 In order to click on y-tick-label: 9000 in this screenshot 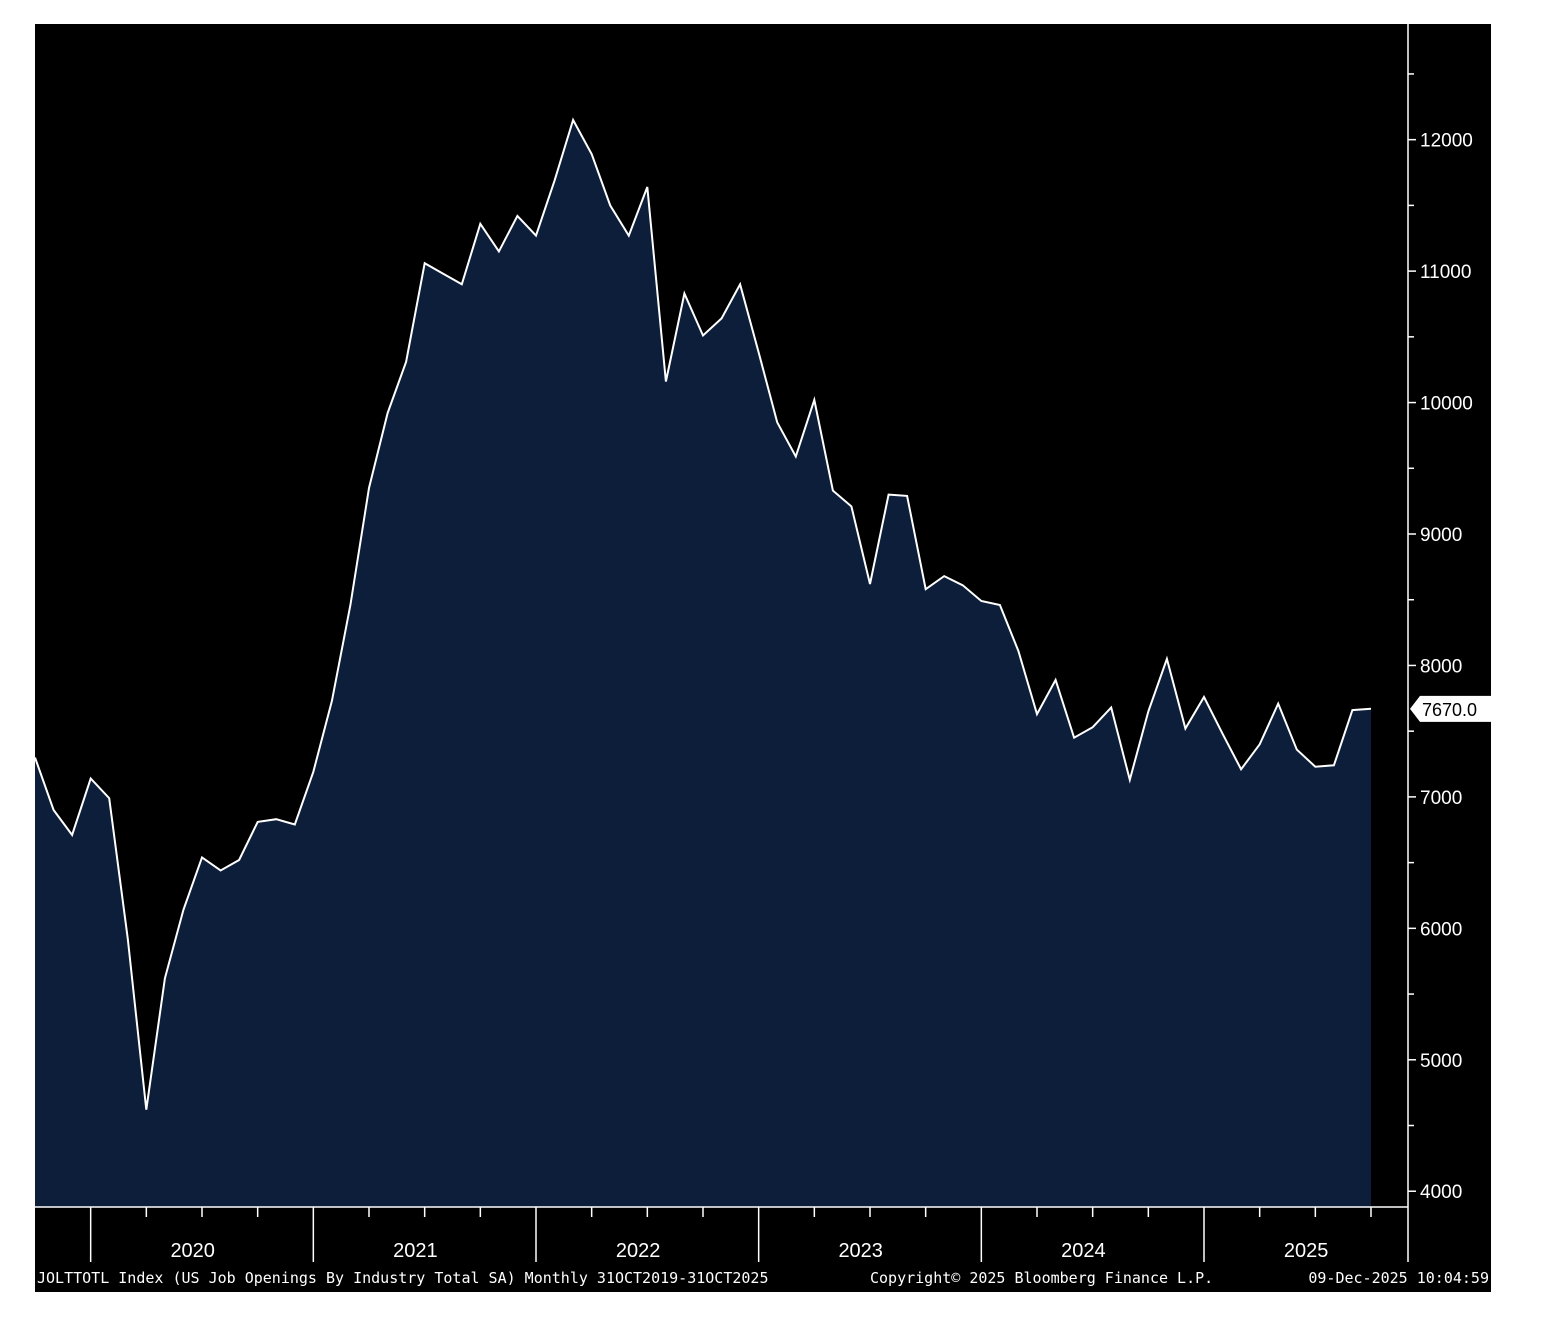, I will do `click(1441, 535)`.